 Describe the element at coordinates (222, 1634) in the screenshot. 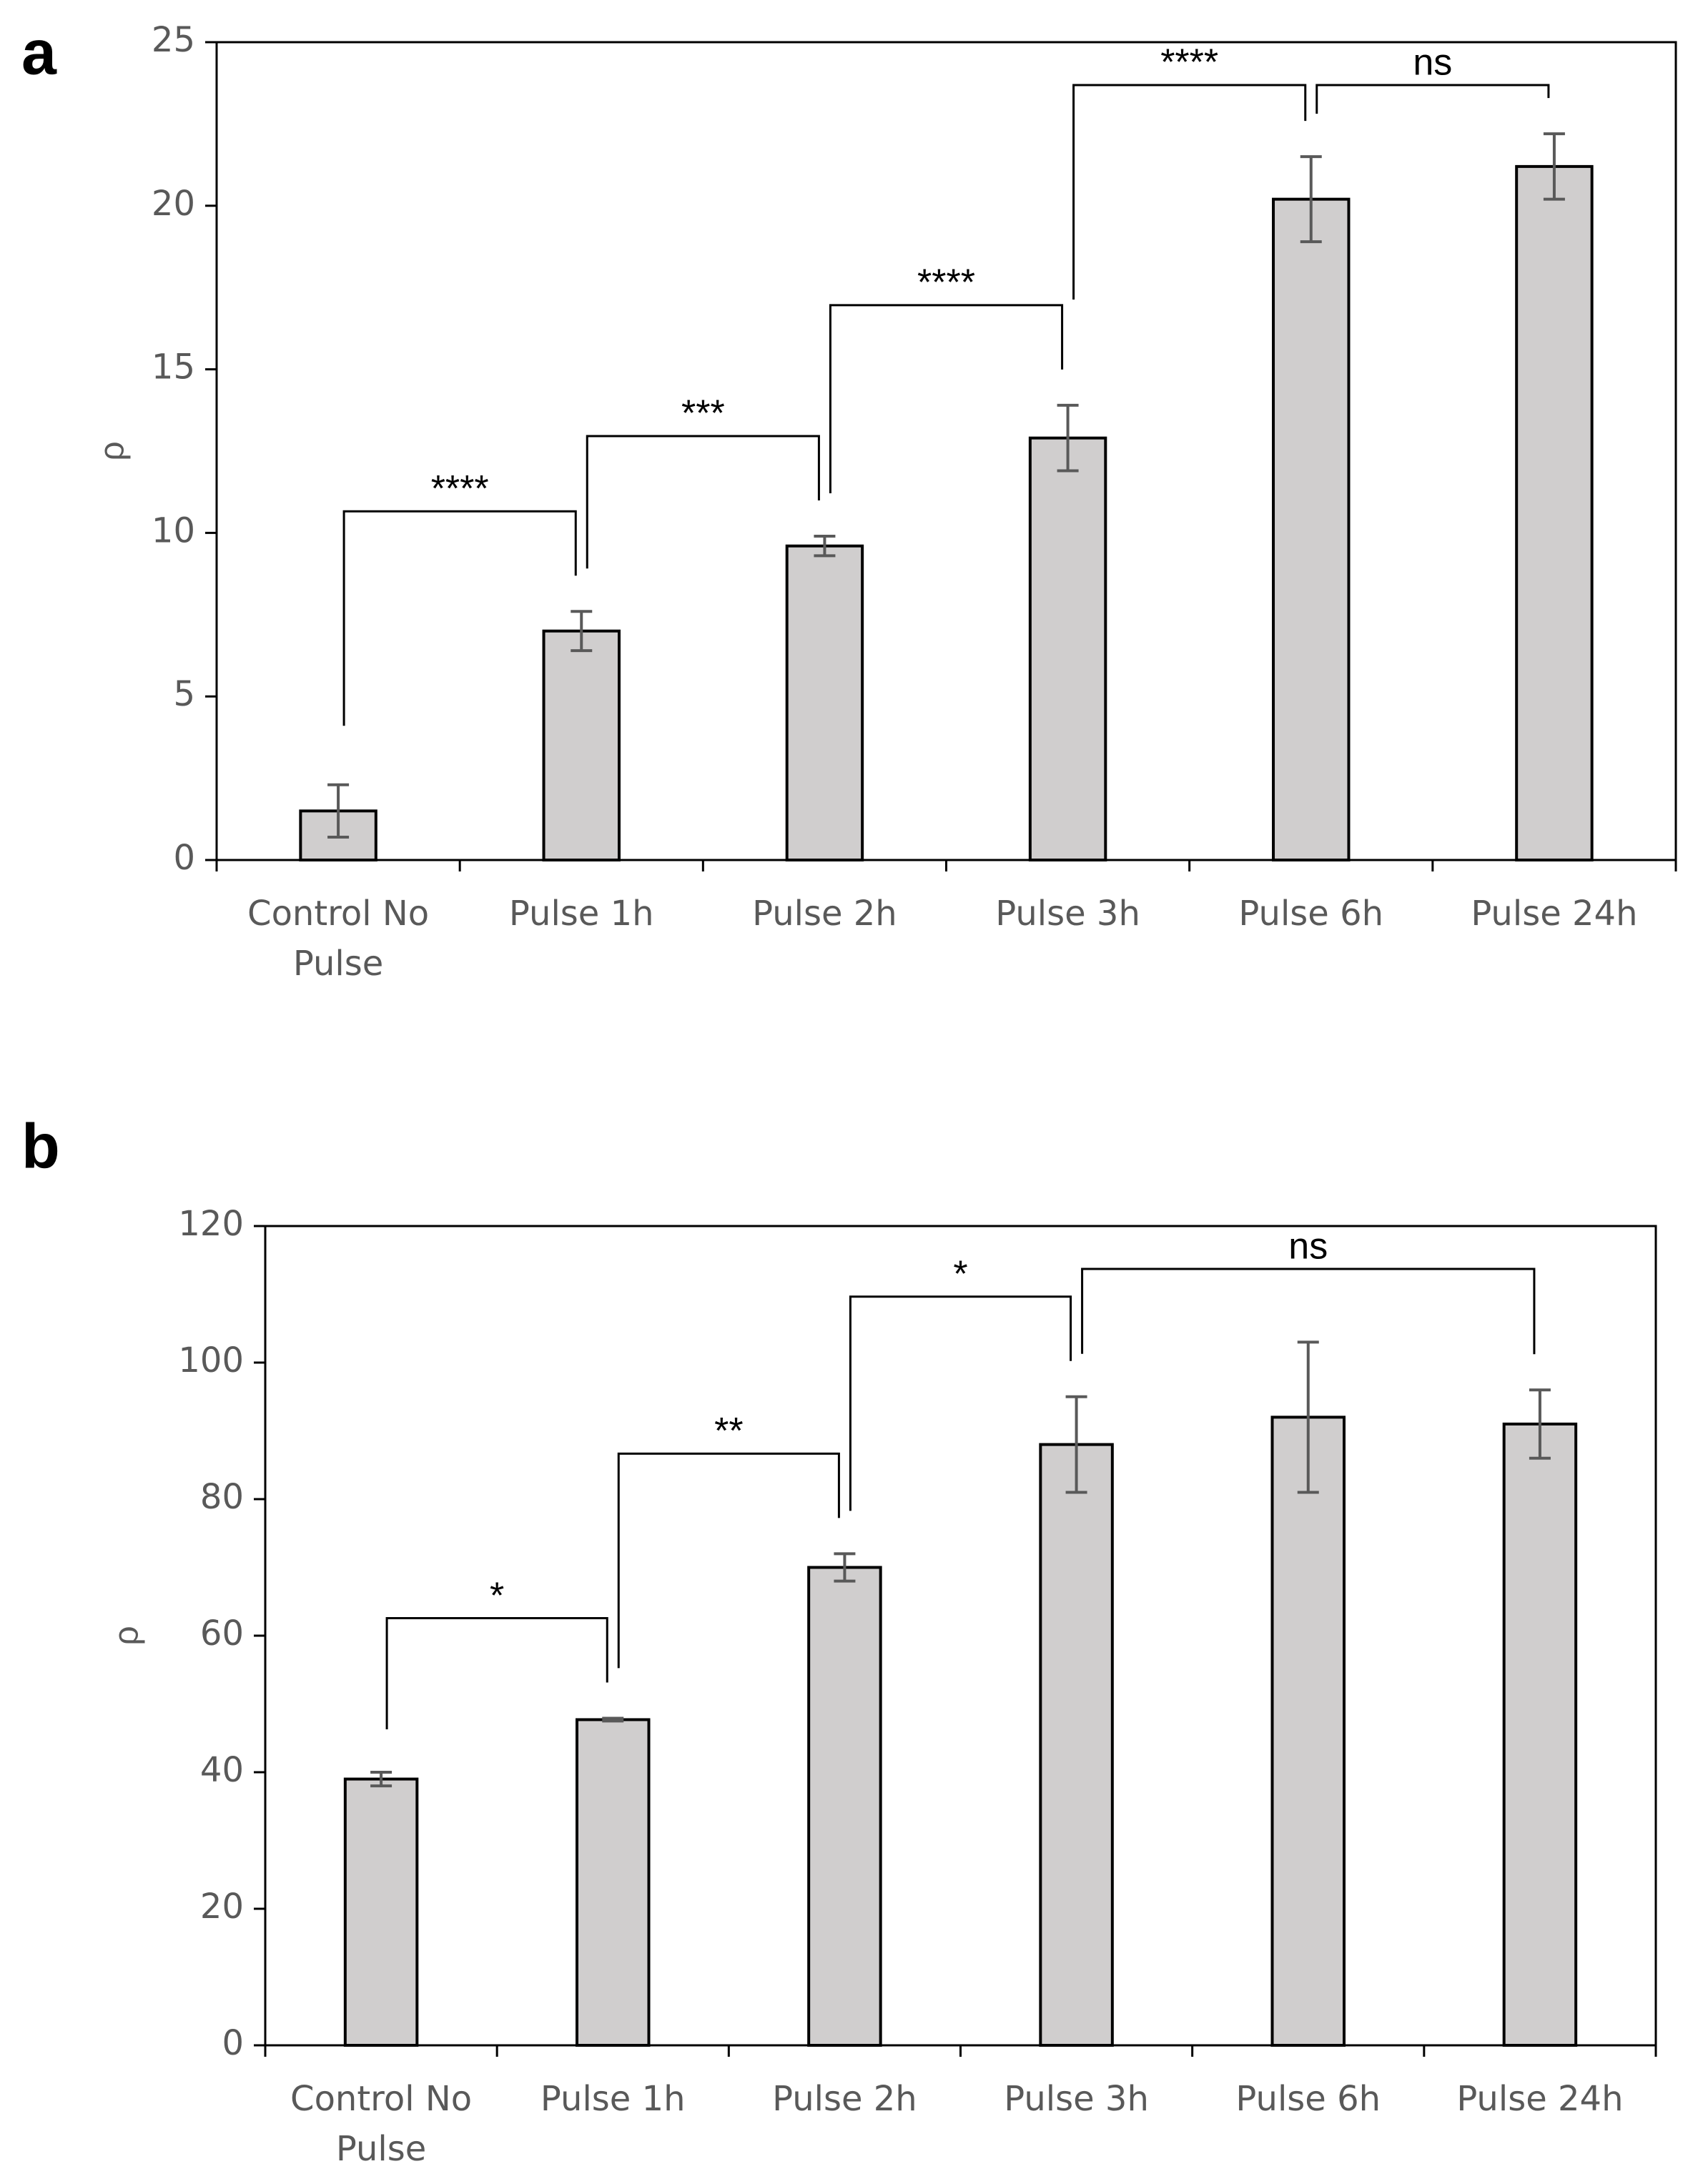

I see `y-tick-label: 60` at that location.